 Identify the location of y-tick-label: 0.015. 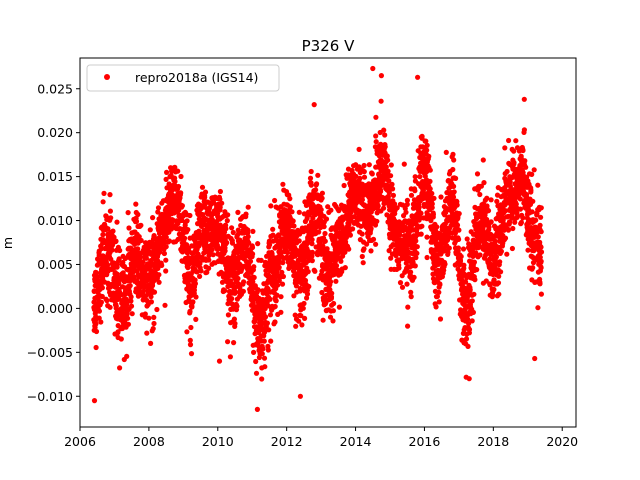
(55, 176).